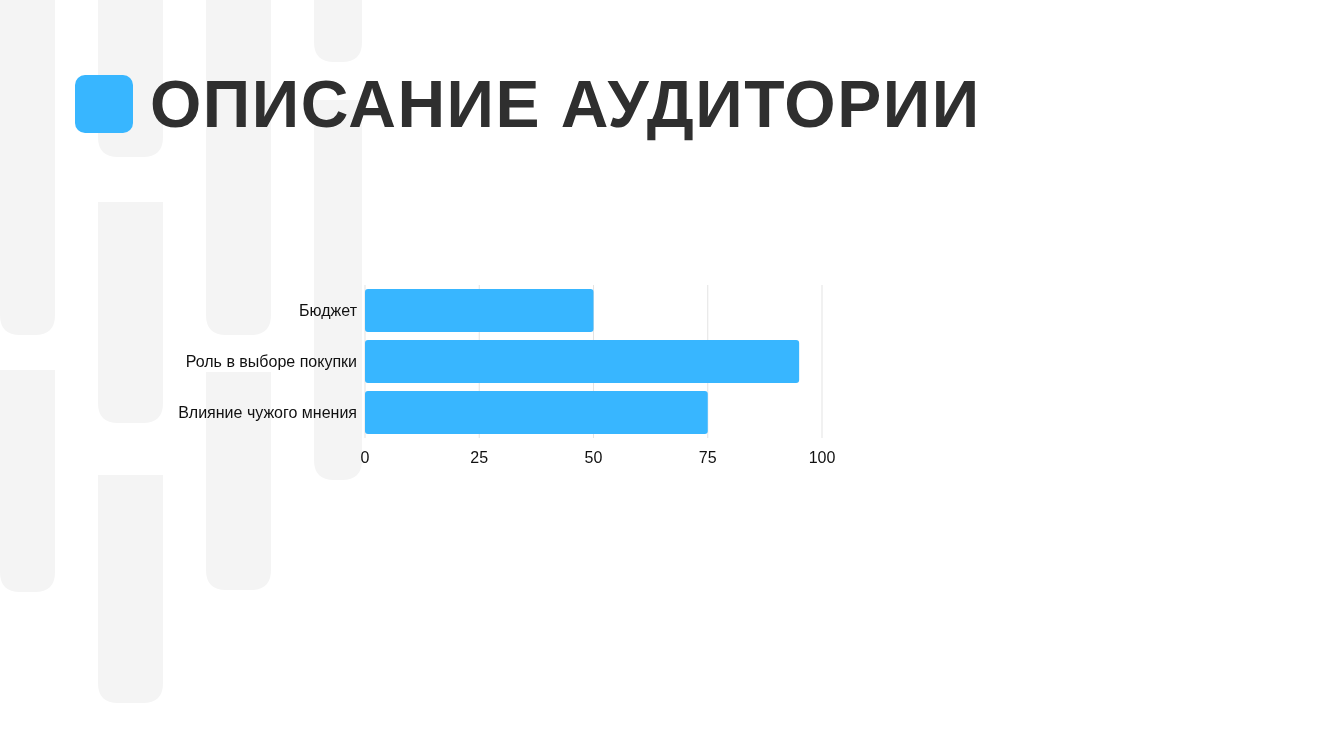 Image resolution: width=1340 pixels, height=754 pixels. What do you see at coordinates (565, 104) in the screenshot?
I see `chart-title: ОПИСАНИЕ АУДИТОРИИ` at bounding box center [565, 104].